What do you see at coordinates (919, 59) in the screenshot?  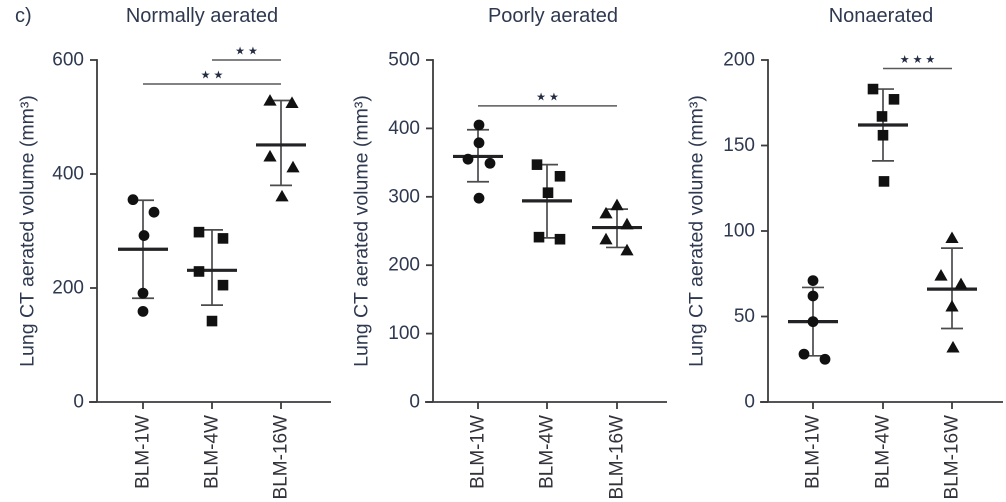 I see `significance-label: ★★★` at bounding box center [919, 59].